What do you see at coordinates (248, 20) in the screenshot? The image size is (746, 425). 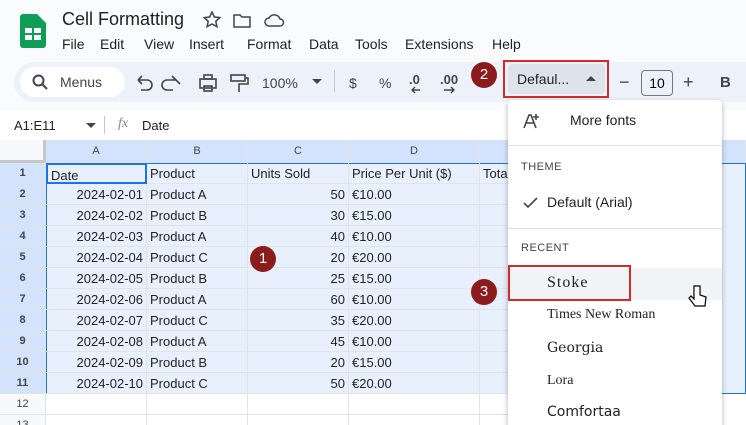 I see `title-icons` at bounding box center [248, 20].